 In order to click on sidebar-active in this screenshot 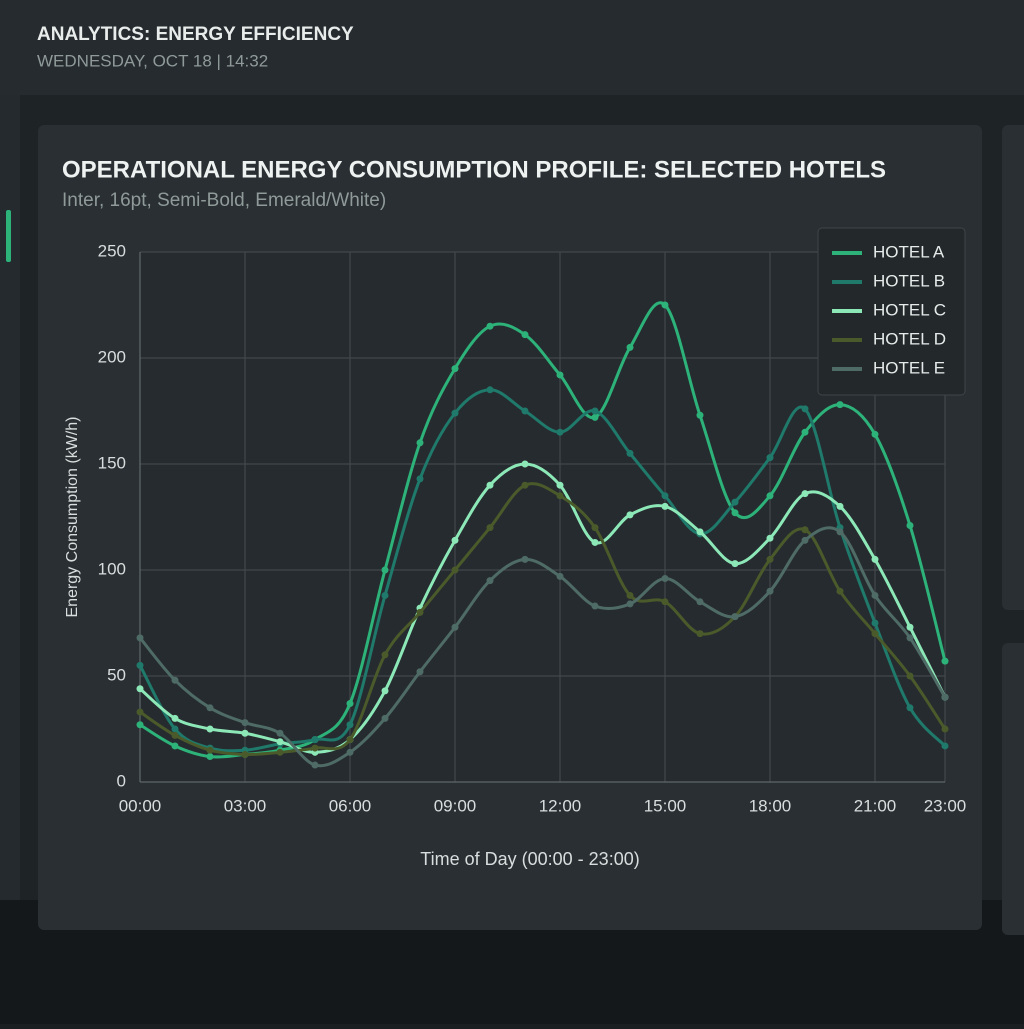, I will do `click(8, 236)`.